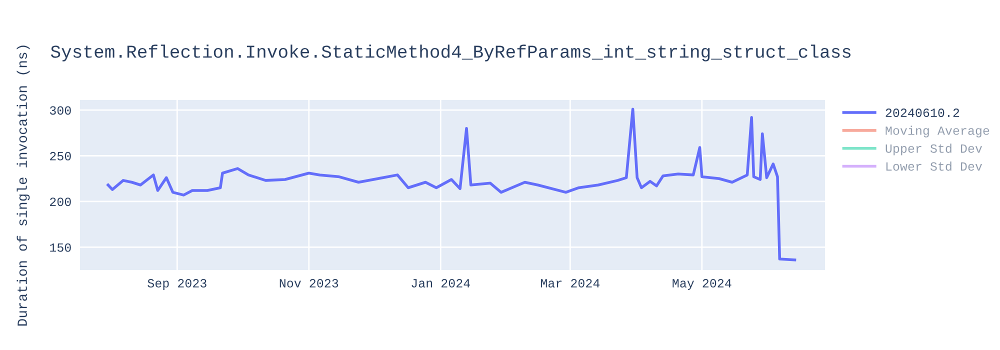  I want to click on y-tick-label: 300, so click(60, 110).